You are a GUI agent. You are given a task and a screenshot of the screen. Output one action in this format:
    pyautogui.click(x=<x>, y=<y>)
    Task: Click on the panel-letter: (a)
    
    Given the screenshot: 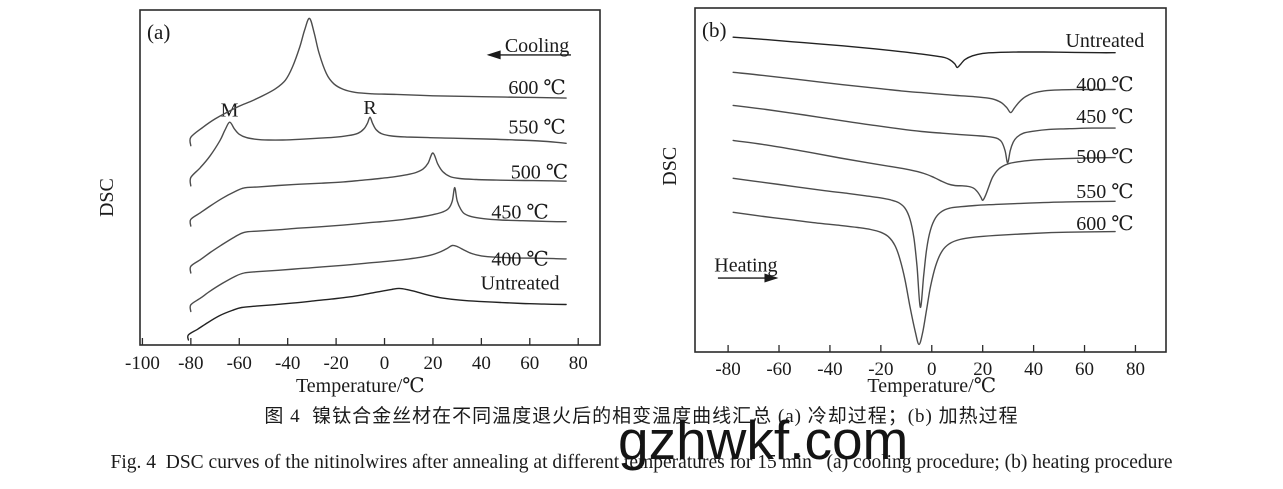 What is the action you would take?
    pyautogui.click(x=158, y=32)
    